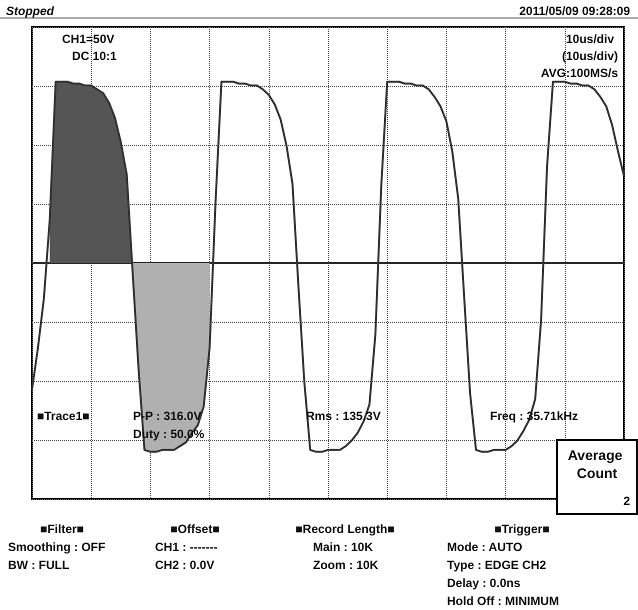 The height and width of the screenshot is (610, 638). What do you see at coordinates (597, 464) in the screenshot?
I see `annotation: Average Count` at bounding box center [597, 464].